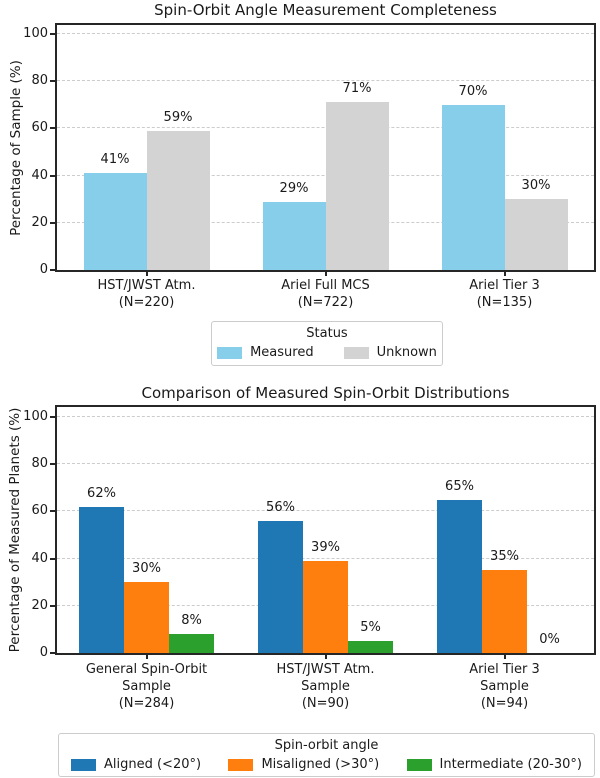 The image size is (600, 778). What do you see at coordinates (101, 493) in the screenshot?
I see `bar-value-label: 62%` at bounding box center [101, 493].